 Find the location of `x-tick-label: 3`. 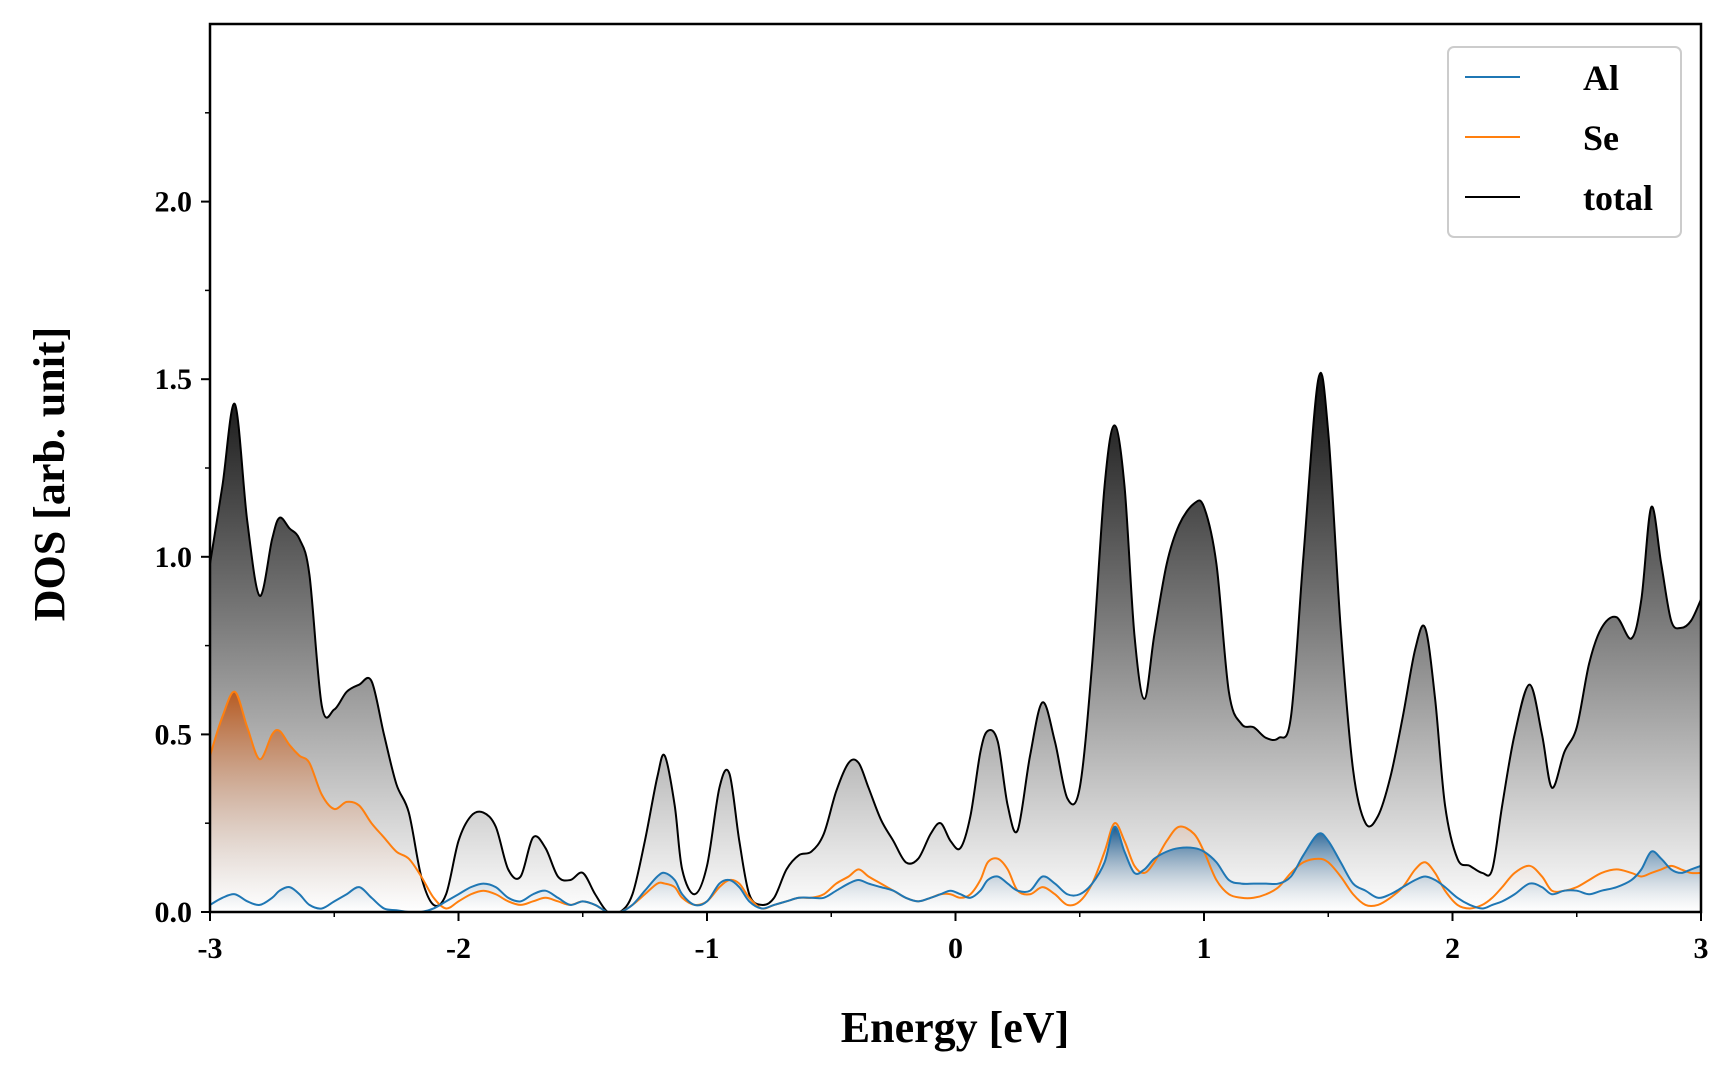

x-tick-label: 3 is located at coordinates (1701, 948).